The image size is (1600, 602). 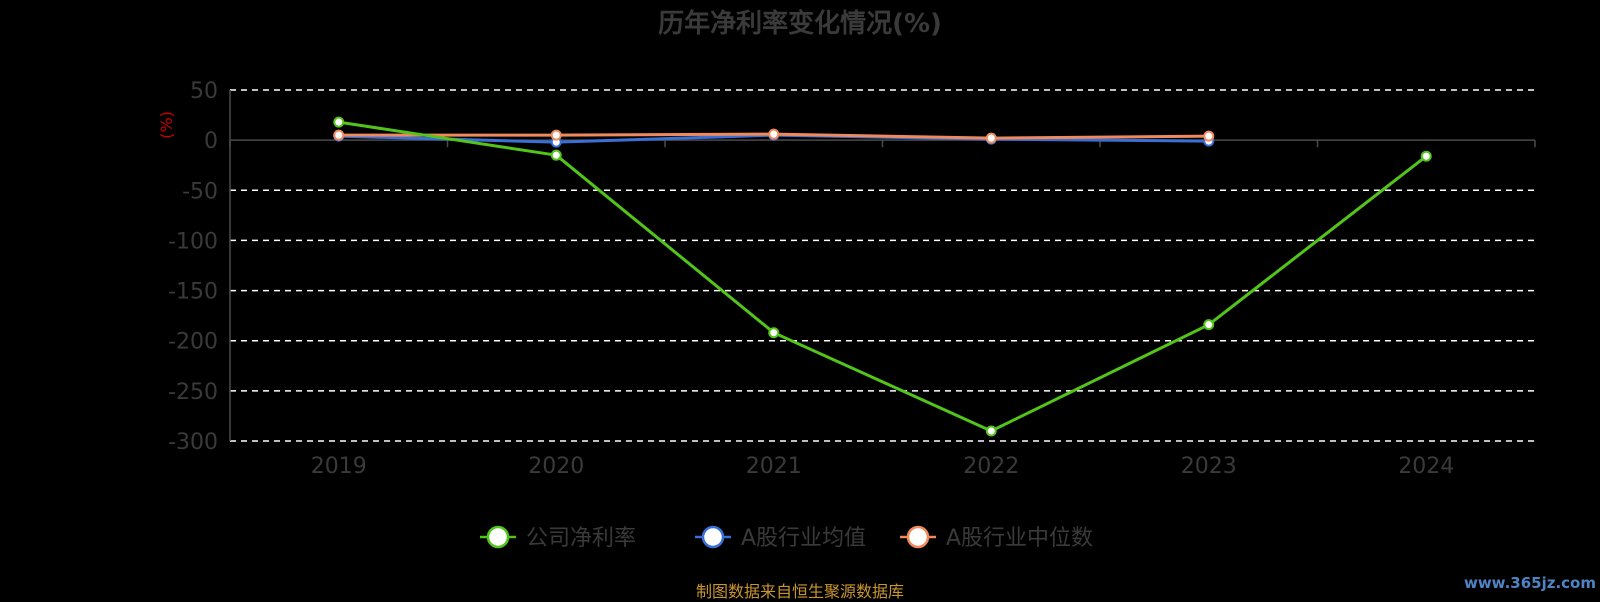 I want to click on legend-label: 公司净利率, so click(x=581, y=538).